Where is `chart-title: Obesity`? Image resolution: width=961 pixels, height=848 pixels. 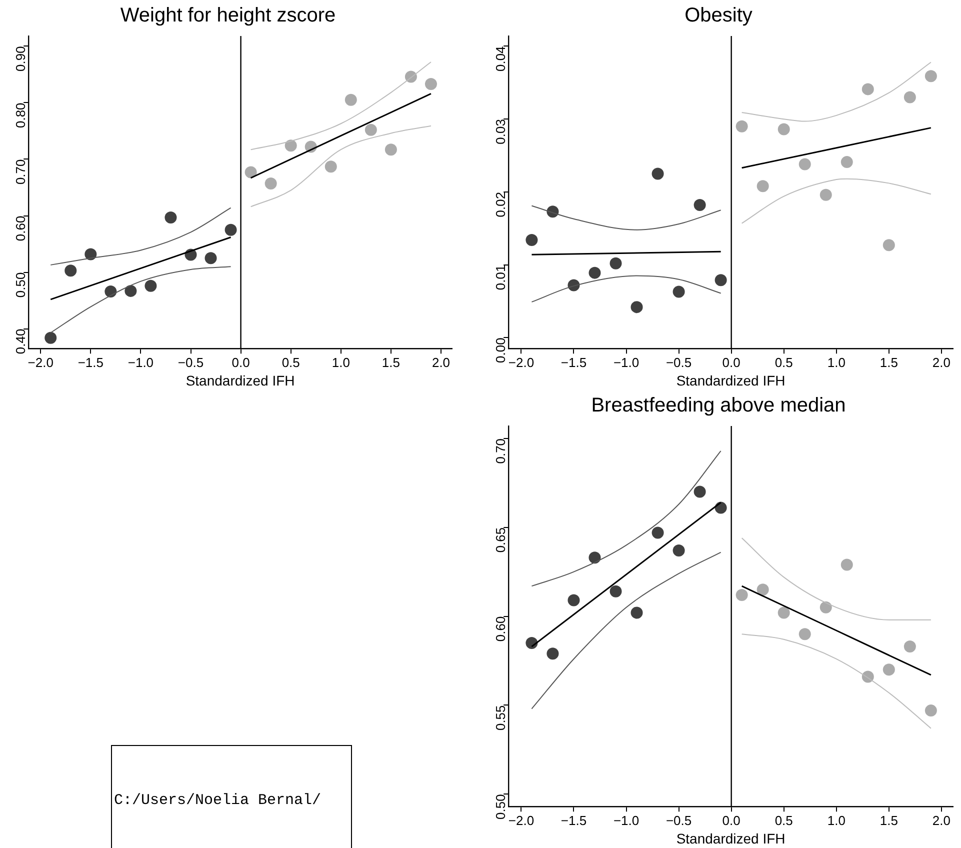
chart-title: Obesity is located at coordinates (718, 15).